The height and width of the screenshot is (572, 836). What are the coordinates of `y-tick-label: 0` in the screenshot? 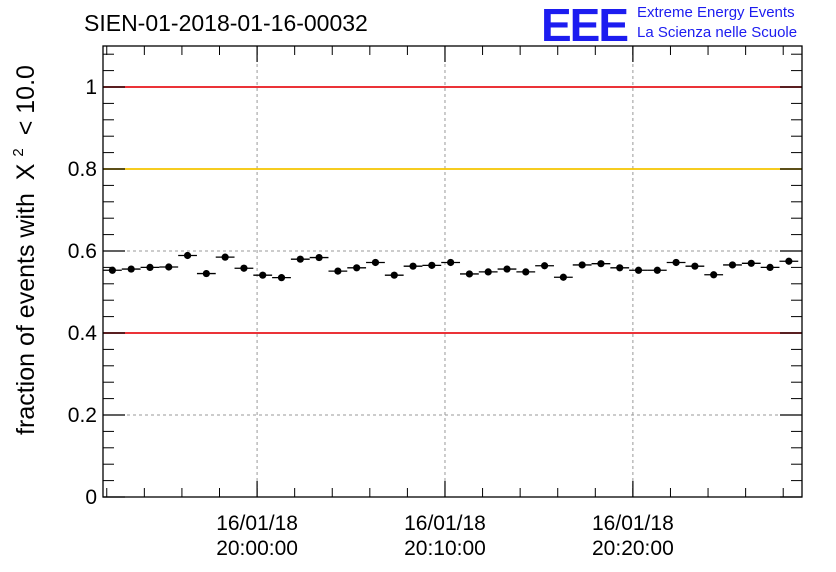 It's located at (91, 497).